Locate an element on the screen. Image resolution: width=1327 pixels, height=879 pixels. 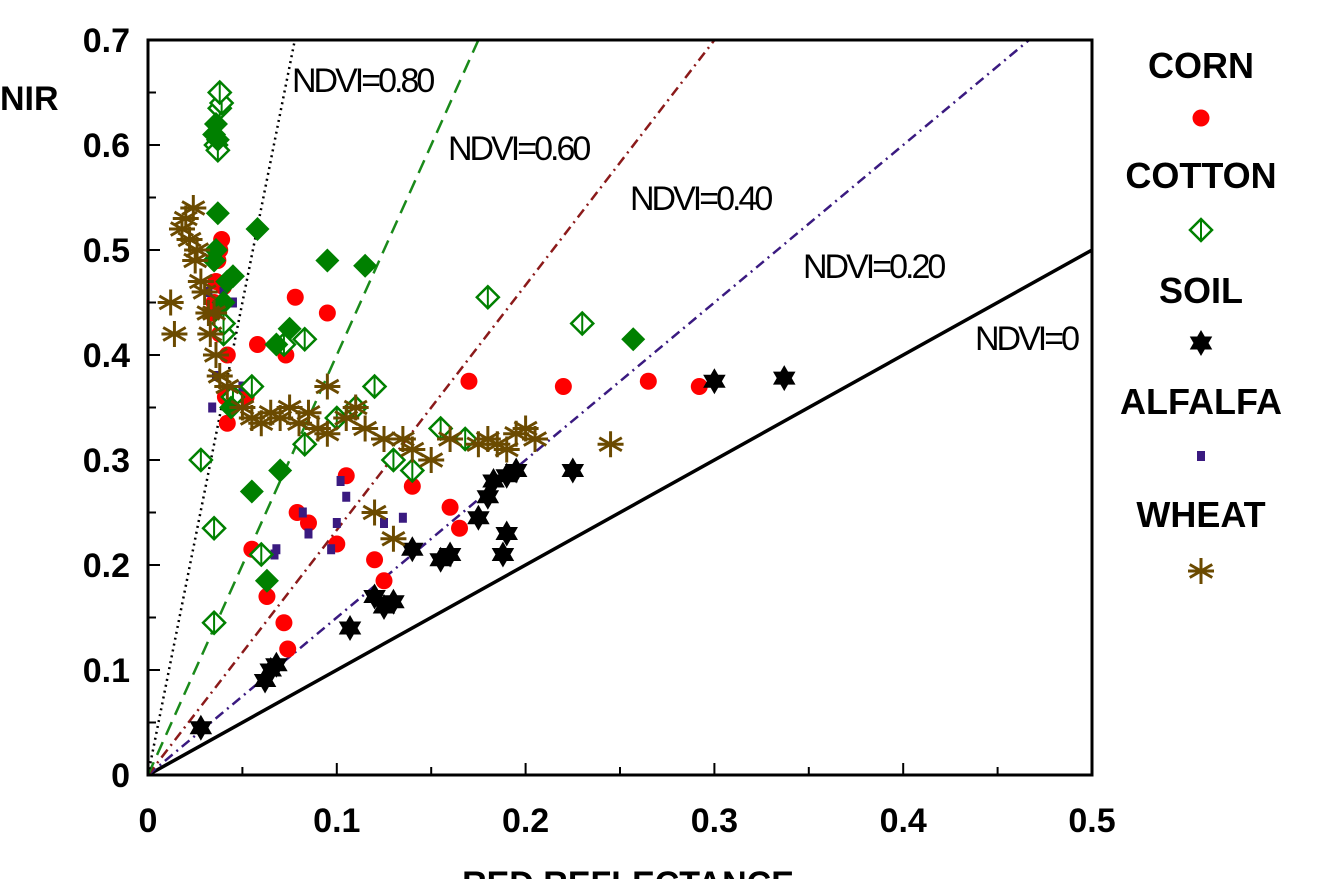
y-tick-label: 0.5 is located at coordinates (106, 251).